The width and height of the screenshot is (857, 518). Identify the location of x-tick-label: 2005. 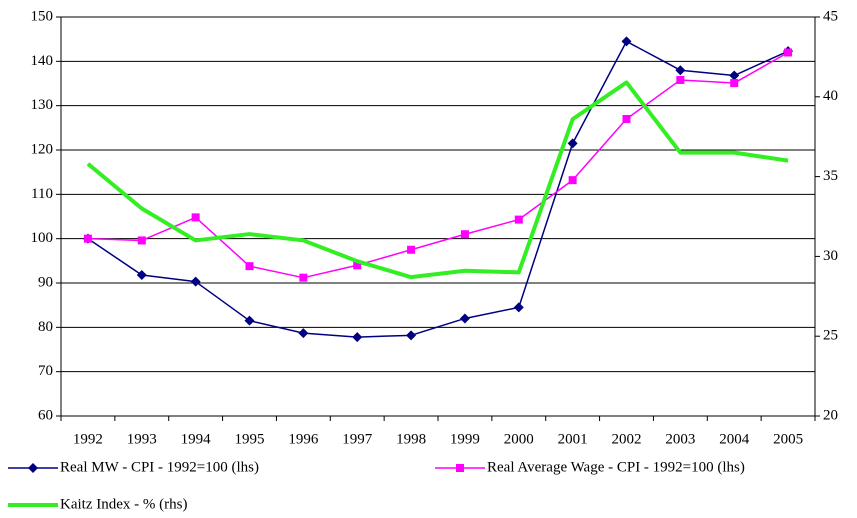
(788, 439).